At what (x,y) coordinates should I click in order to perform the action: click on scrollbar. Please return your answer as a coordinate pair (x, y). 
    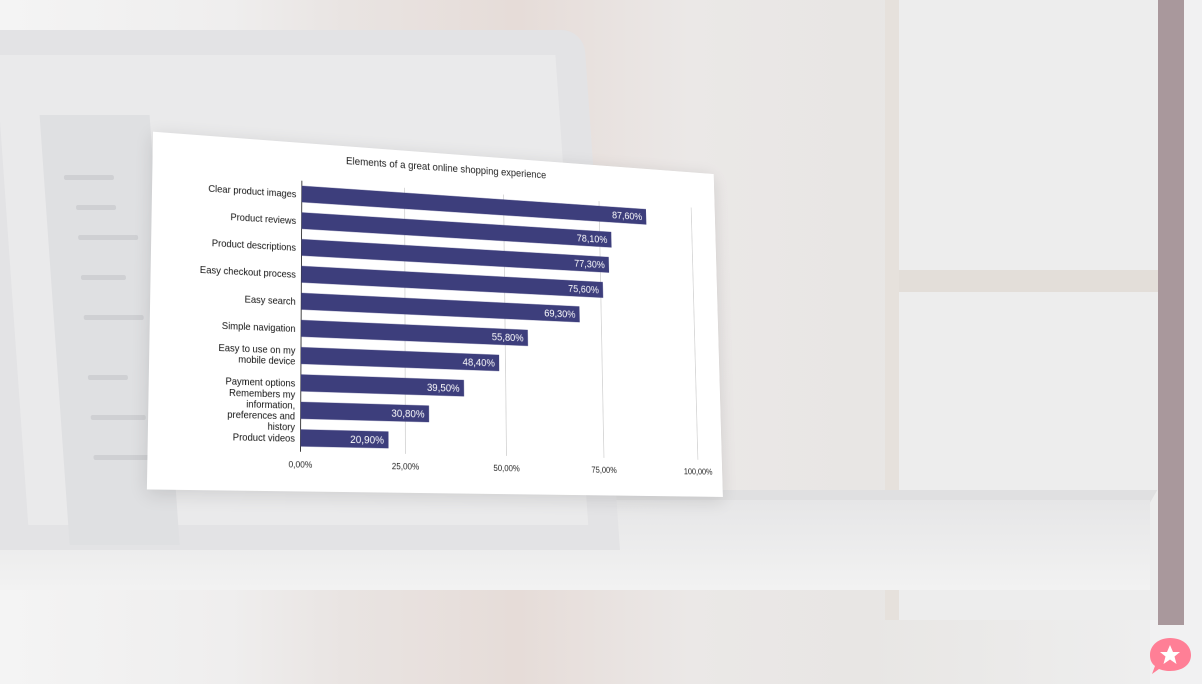
    Looking at the image, I should click on (1171, 312).